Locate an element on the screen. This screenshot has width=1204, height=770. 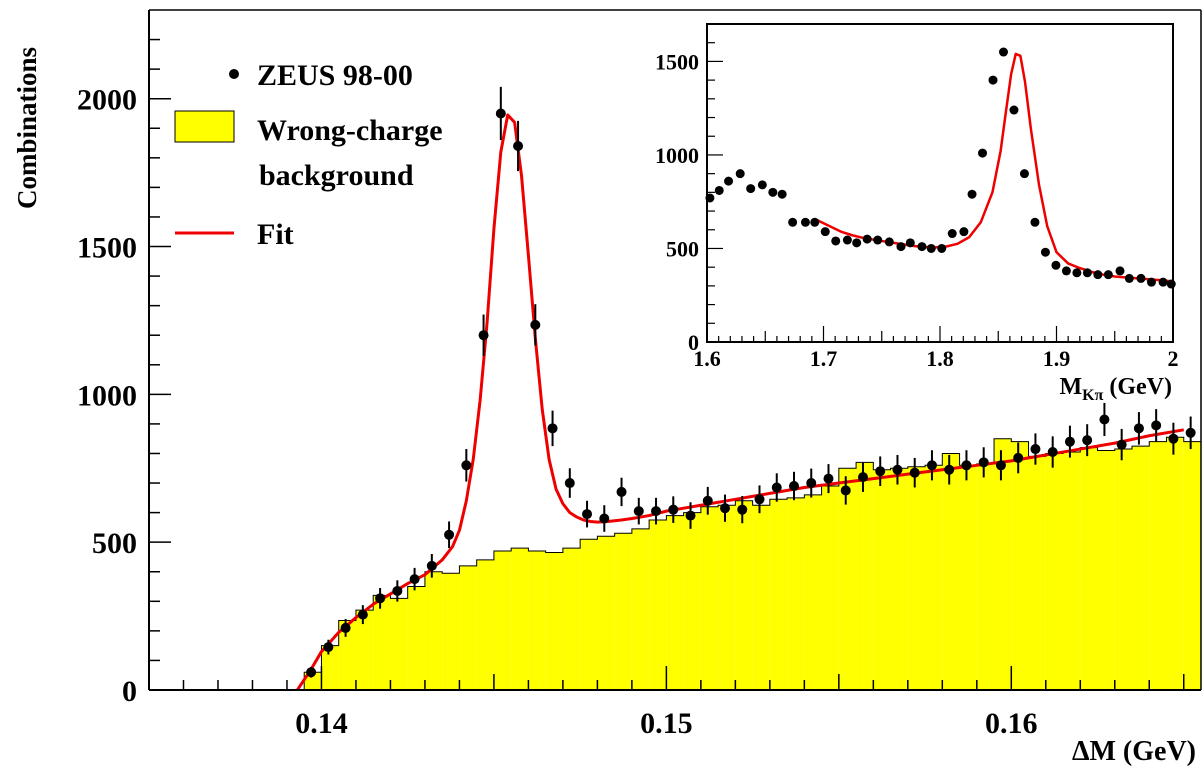
y-tick-label: 1500 is located at coordinates (107, 248).